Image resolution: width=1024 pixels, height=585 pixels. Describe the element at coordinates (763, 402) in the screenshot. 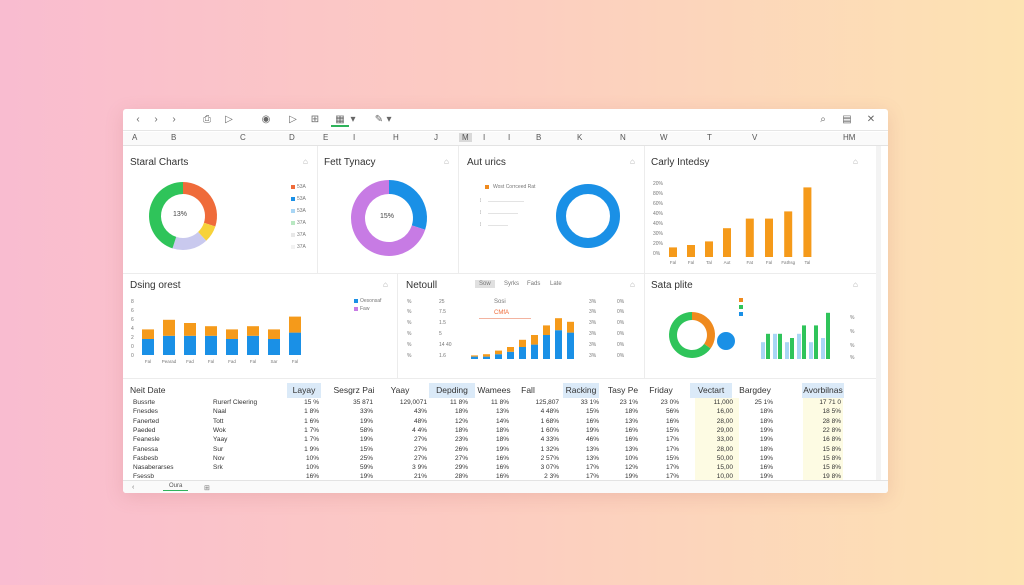

I see `table-cell: 25 1%` at that location.